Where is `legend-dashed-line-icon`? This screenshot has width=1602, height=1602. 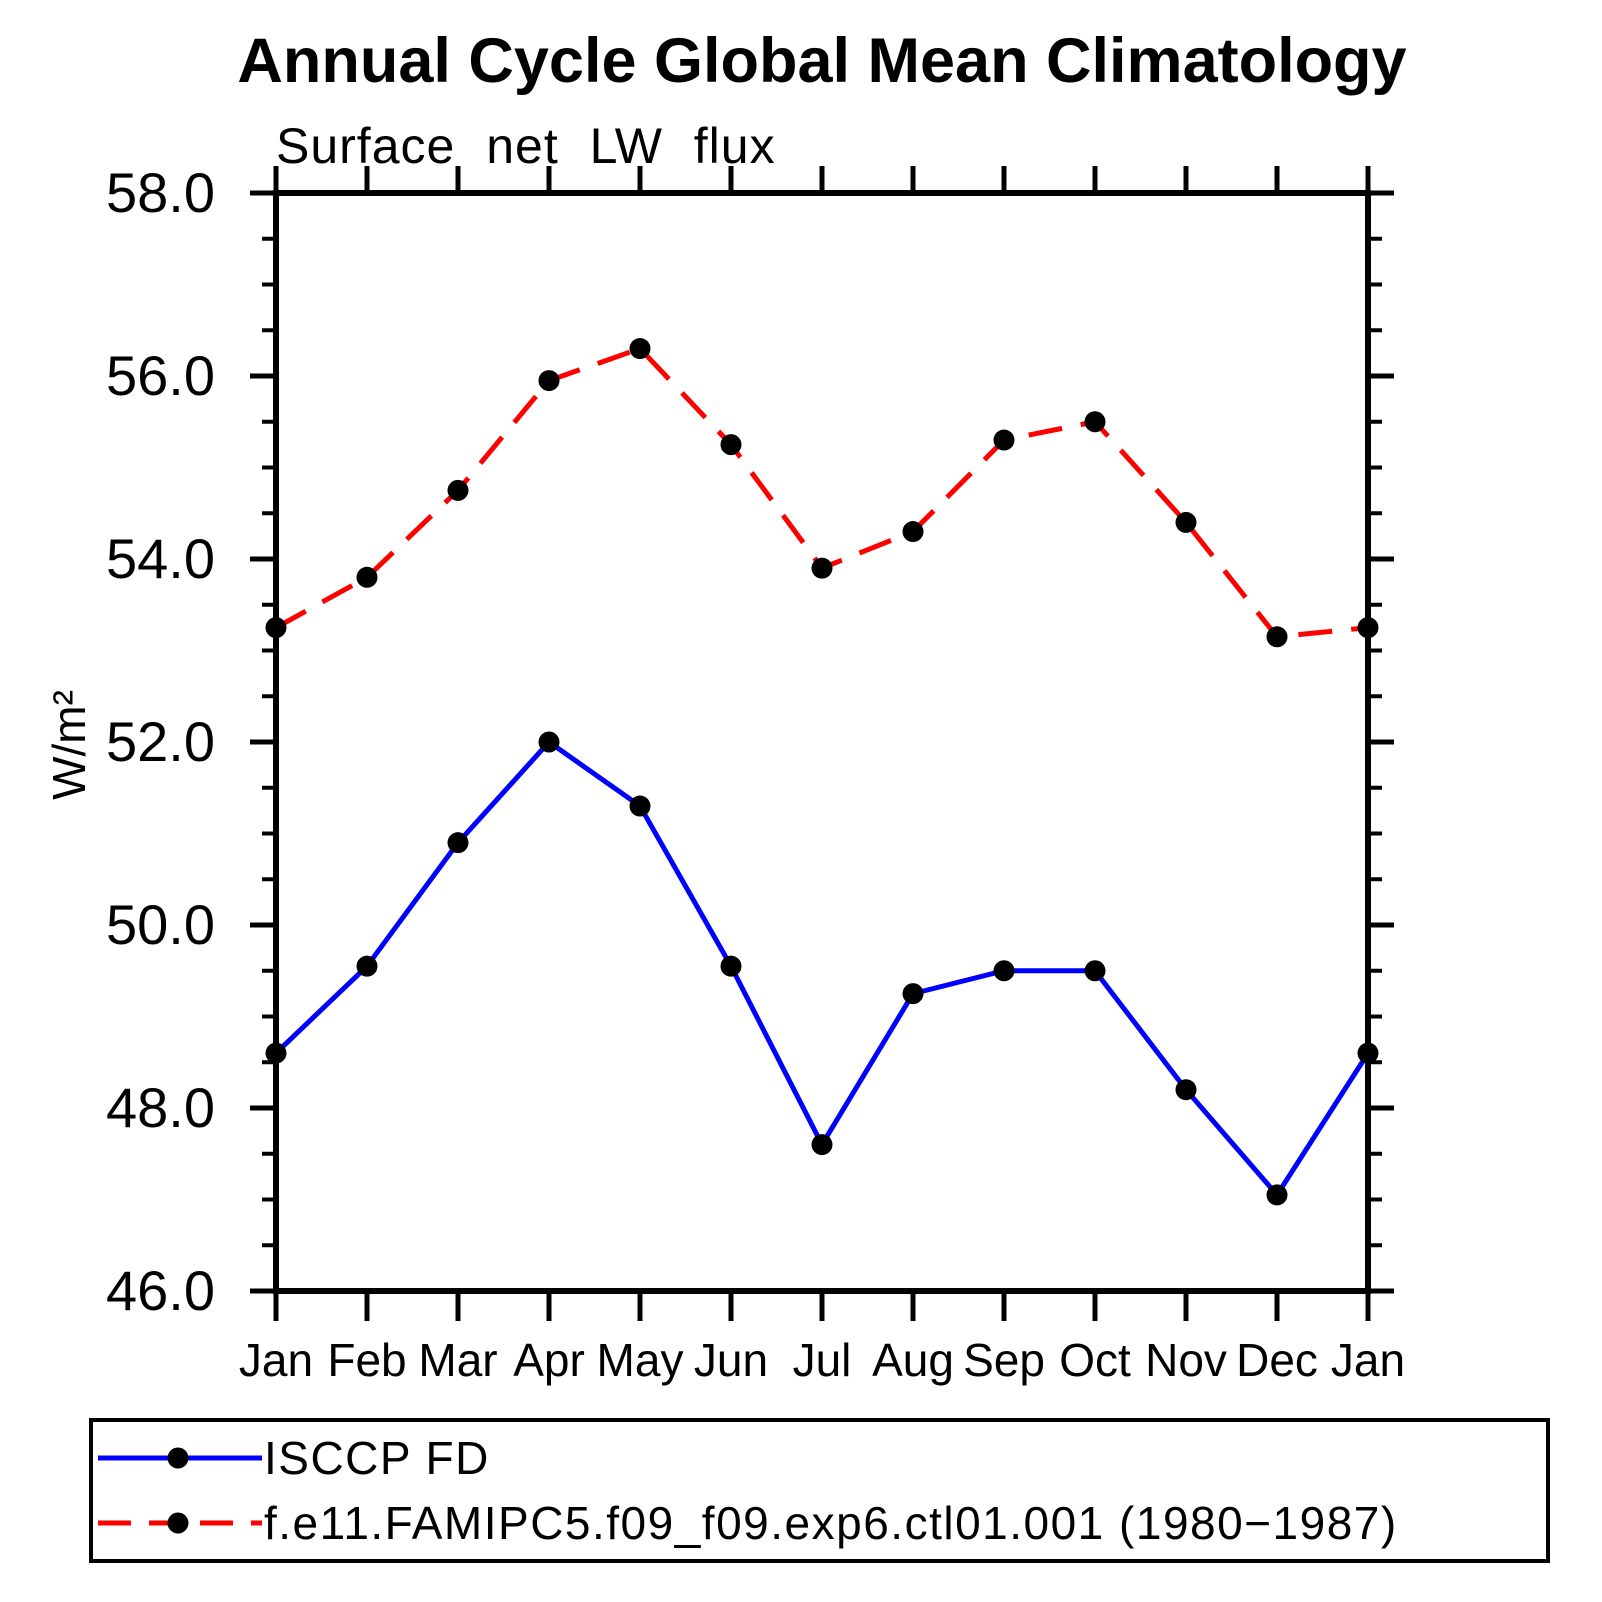
legend-dashed-line-icon is located at coordinates (180, 1523).